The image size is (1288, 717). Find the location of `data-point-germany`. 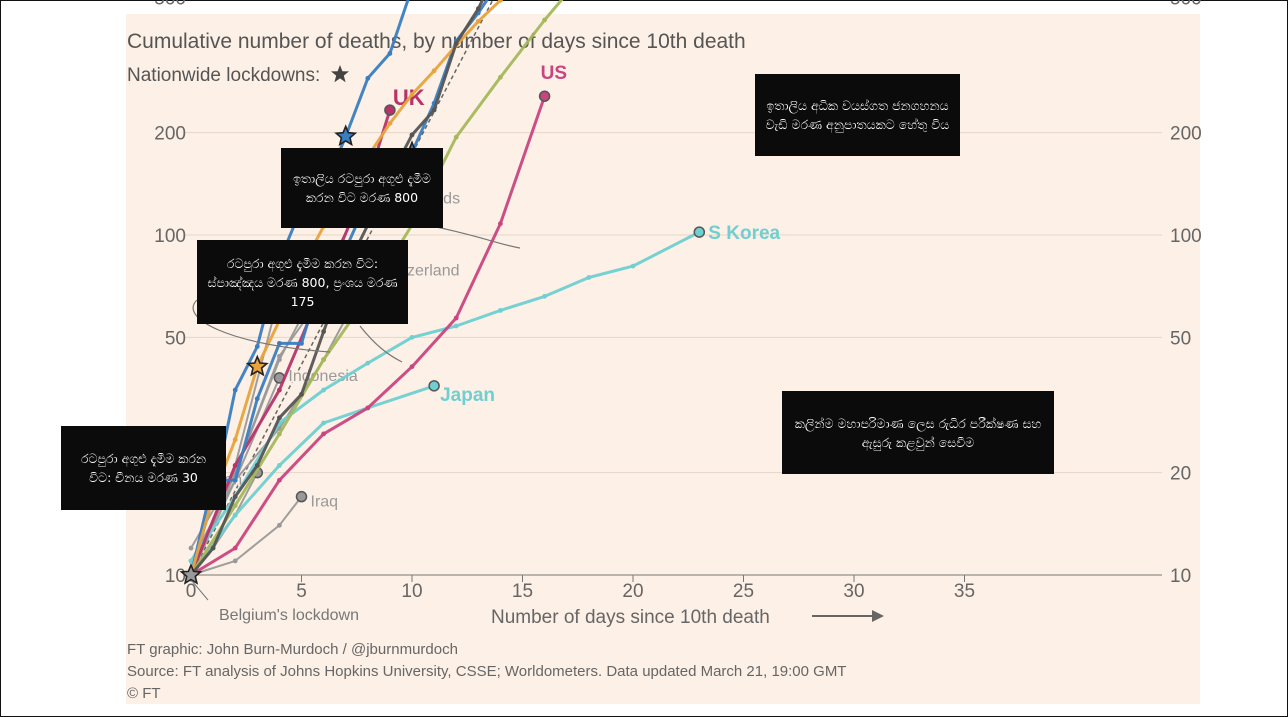

data-point-germany is located at coordinates (191, 548).